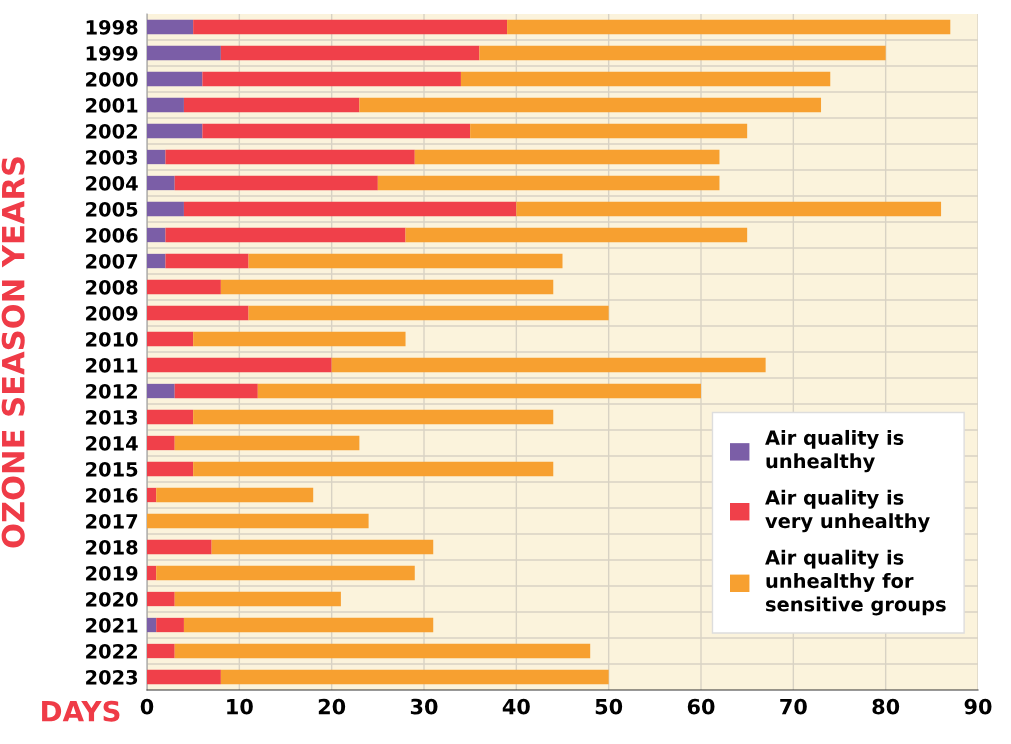 The height and width of the screenshot is (744, 1011). I want to click on y-tick-label: 2002, so click(111, 131).